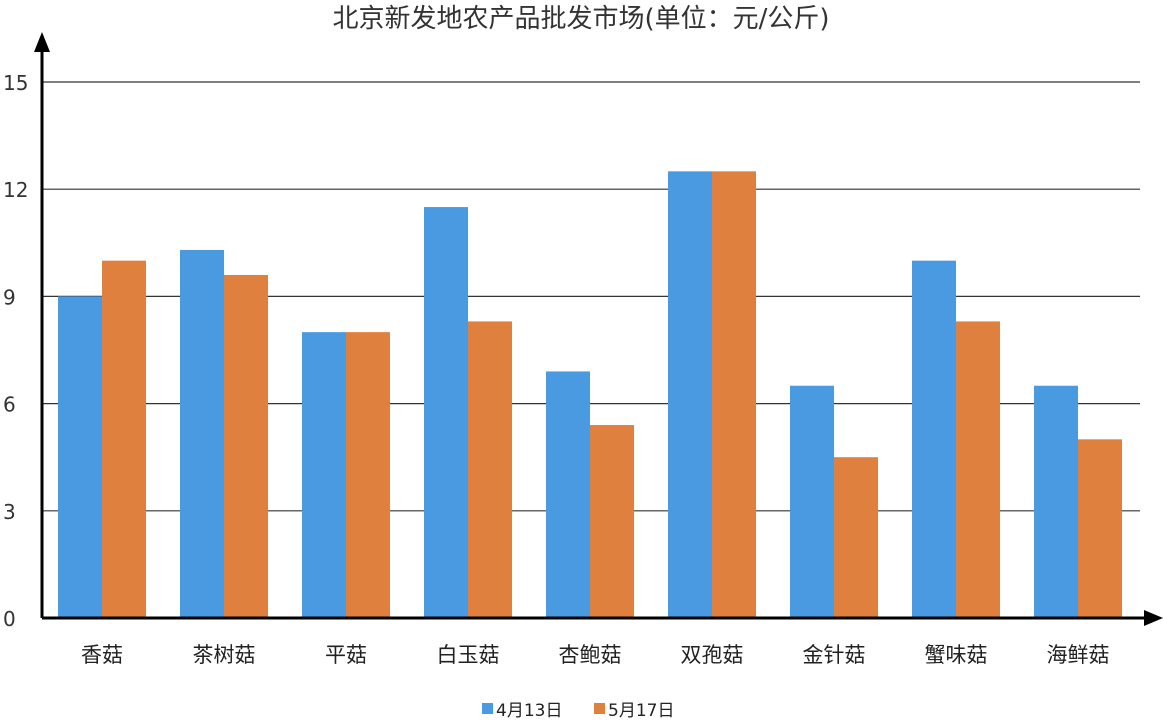 Image resolution: width=1163 pixels, height=720 pixels. I want to click on y-tick-label: 9, so click(9, 297).